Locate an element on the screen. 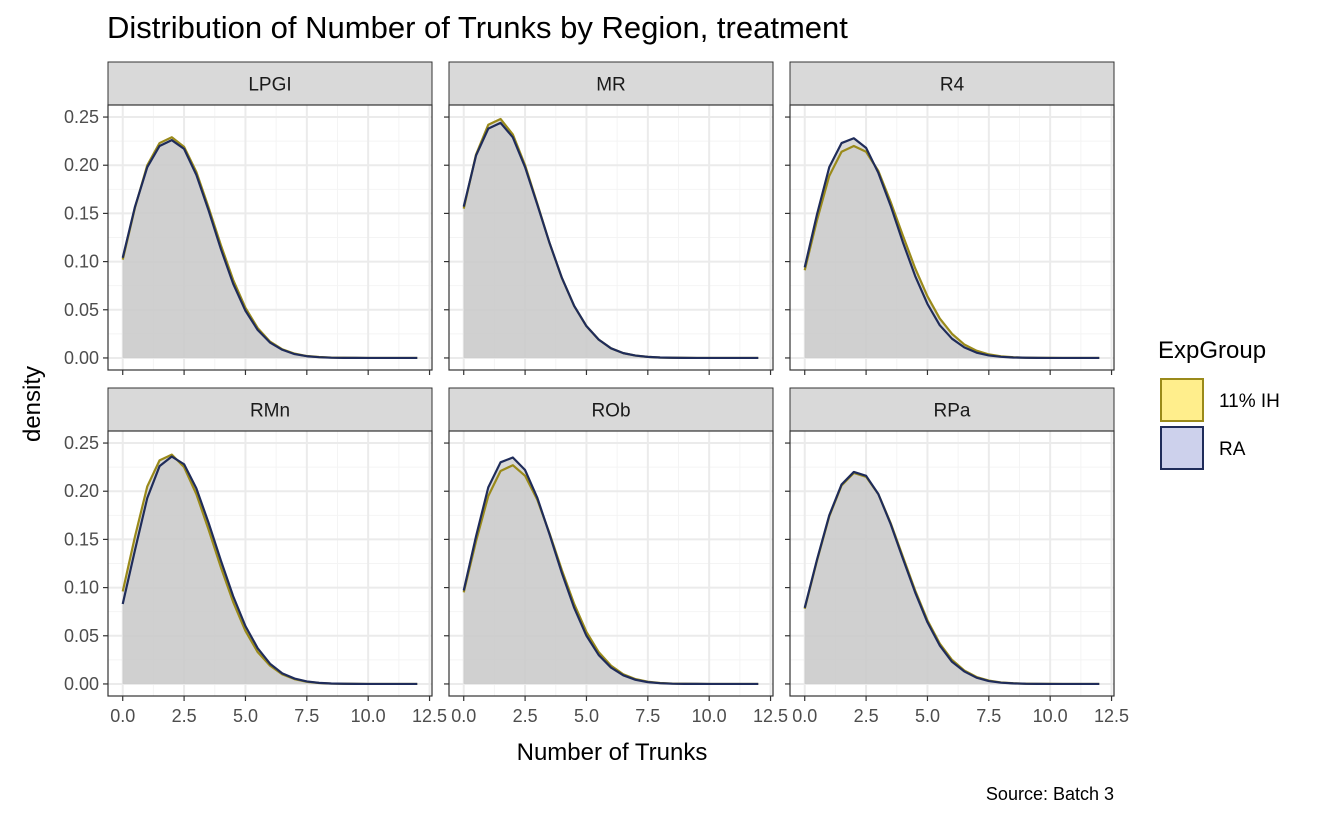 Image resolution: width=1326 pixels, height=819 pixels. caption: Source: Batch 3 is located at coordinates (1050, 794).